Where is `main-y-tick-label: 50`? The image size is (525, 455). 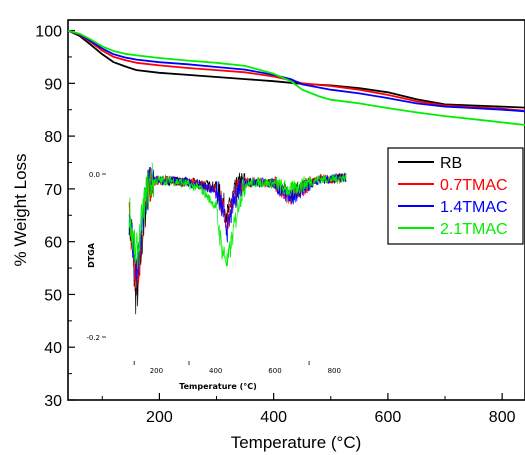
main-y-tick-label: 50 is located at coordinates (53, 295).